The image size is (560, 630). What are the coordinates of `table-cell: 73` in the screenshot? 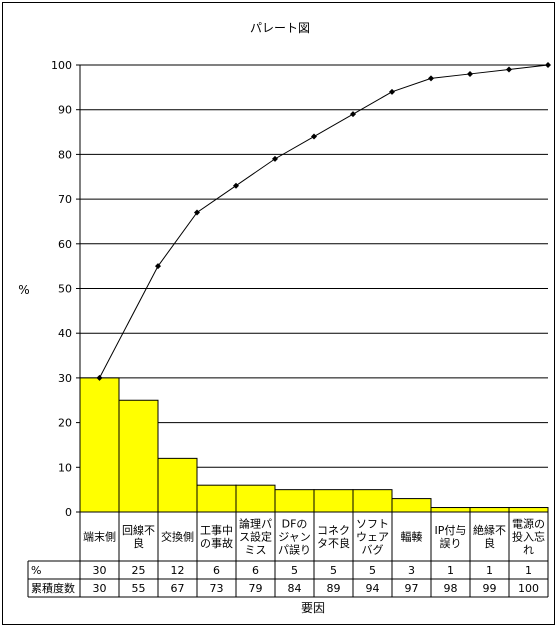 It's located at (217, 588).